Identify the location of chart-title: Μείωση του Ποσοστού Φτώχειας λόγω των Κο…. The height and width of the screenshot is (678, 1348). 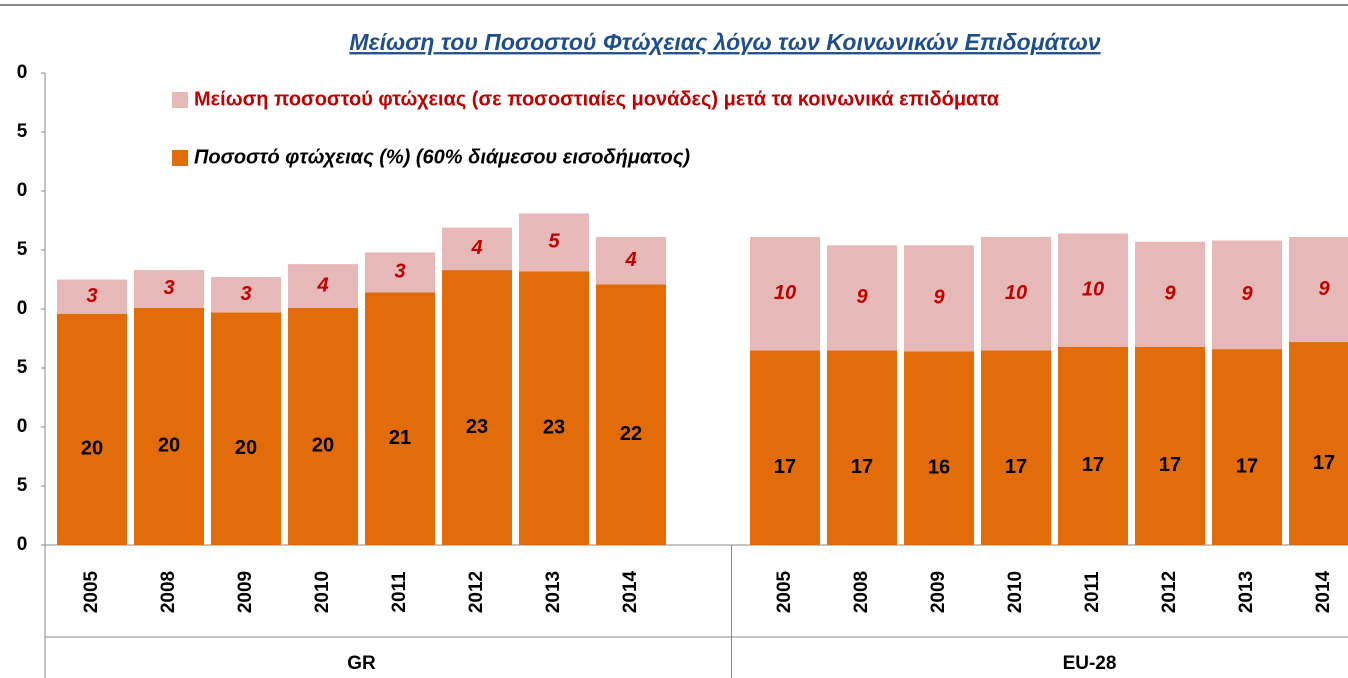
(724, 42).